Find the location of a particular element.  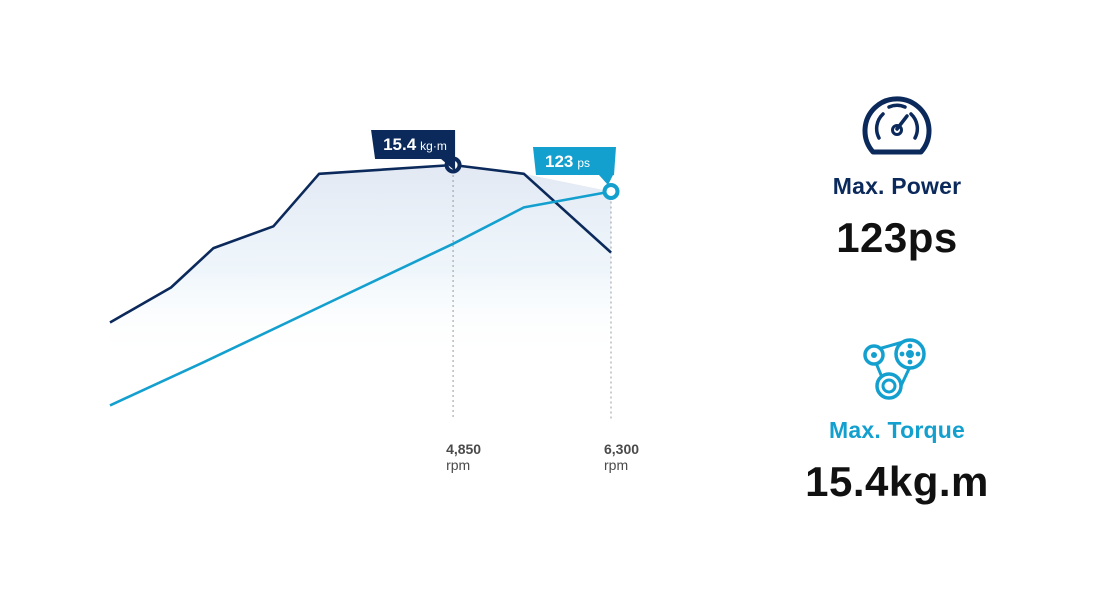

max-torque-spec: Max. Torque 15.4kg.m is located at coordinates (897, 422).